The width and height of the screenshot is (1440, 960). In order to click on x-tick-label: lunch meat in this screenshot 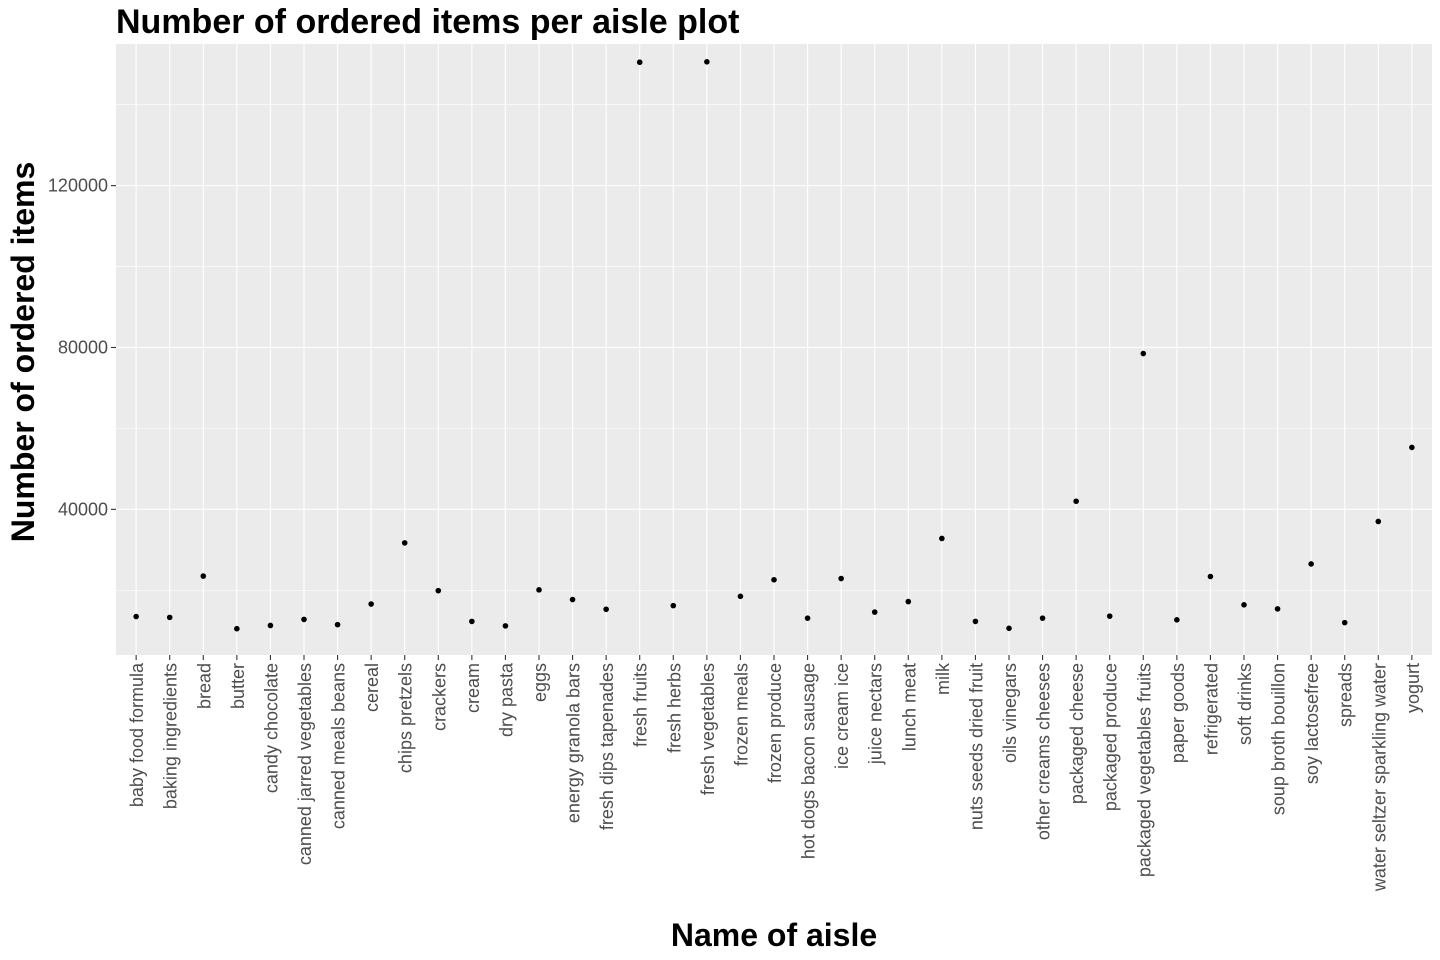, I will do `click(909, 707)`.